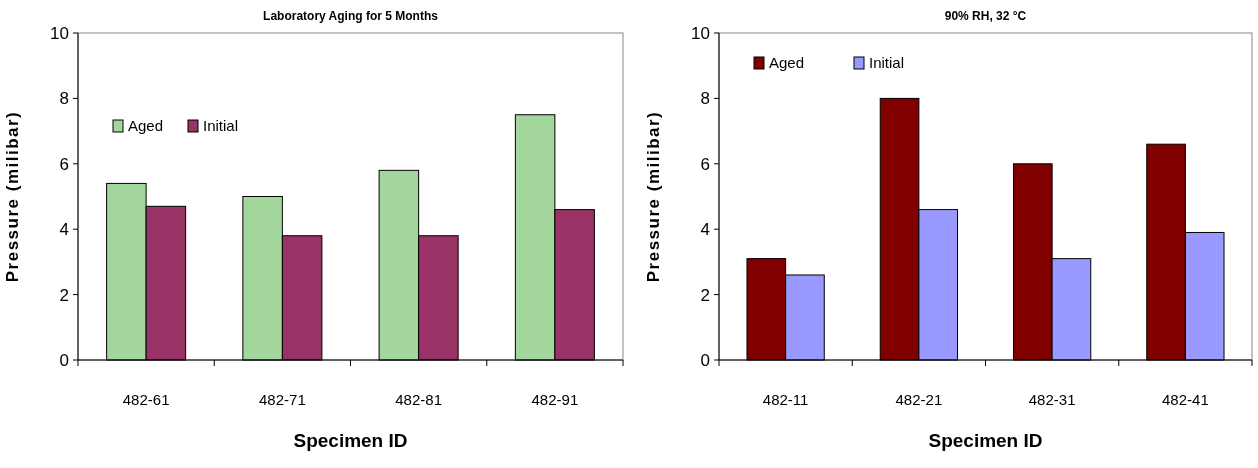 This screenshot has height=468, width=1258. I want to click on x-tick-label: 482-21, so click(919, 399).